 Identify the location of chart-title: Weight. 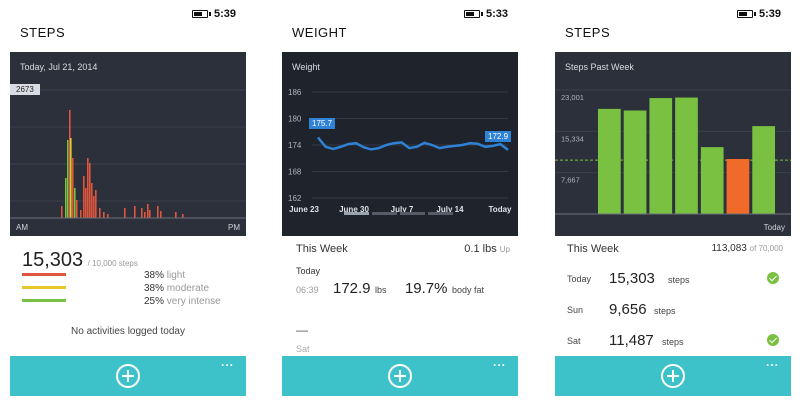
(306, 67).